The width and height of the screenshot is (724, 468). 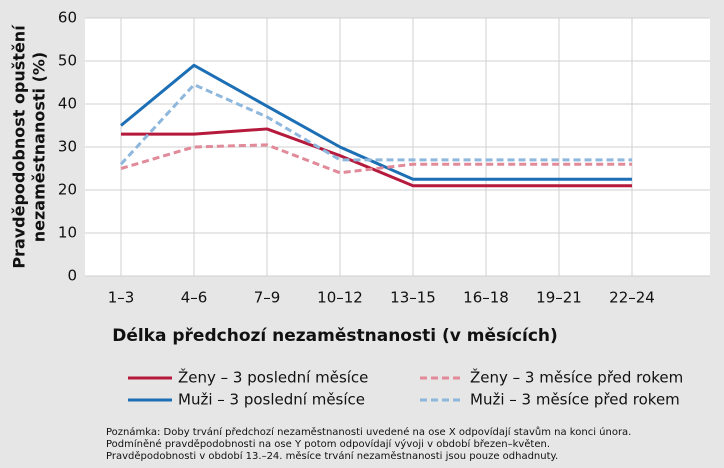 What do you see at coordinates (413, 298) in the screenshot?
I see `x-tick-label: 13–15` at bounding box center [413, 298].